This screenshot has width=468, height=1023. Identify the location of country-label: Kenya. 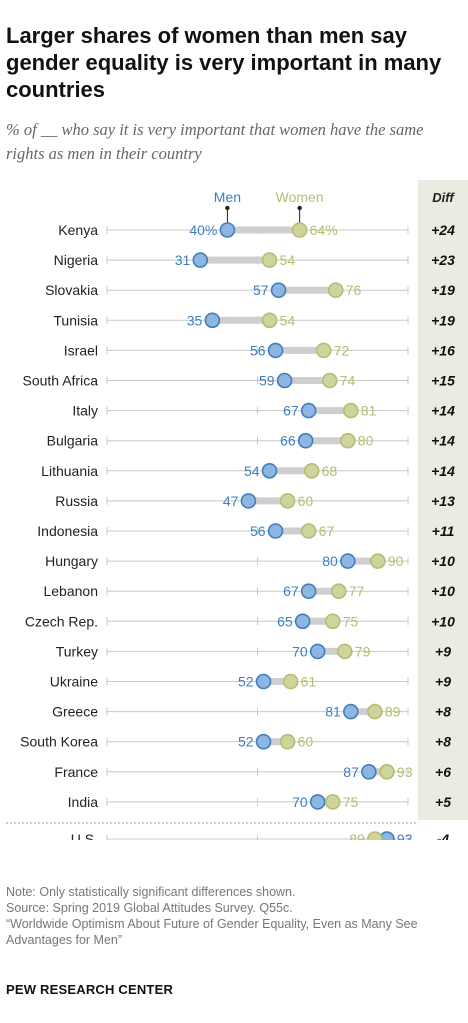
(78, 230).